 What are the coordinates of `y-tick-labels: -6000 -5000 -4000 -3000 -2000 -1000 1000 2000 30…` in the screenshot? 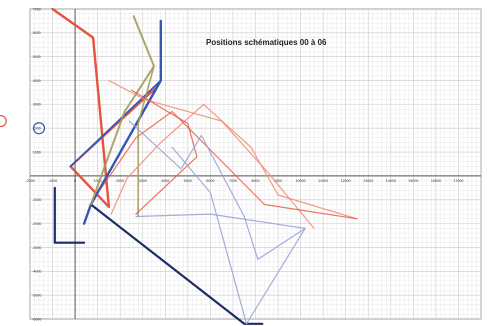 It's located at (36, 164).